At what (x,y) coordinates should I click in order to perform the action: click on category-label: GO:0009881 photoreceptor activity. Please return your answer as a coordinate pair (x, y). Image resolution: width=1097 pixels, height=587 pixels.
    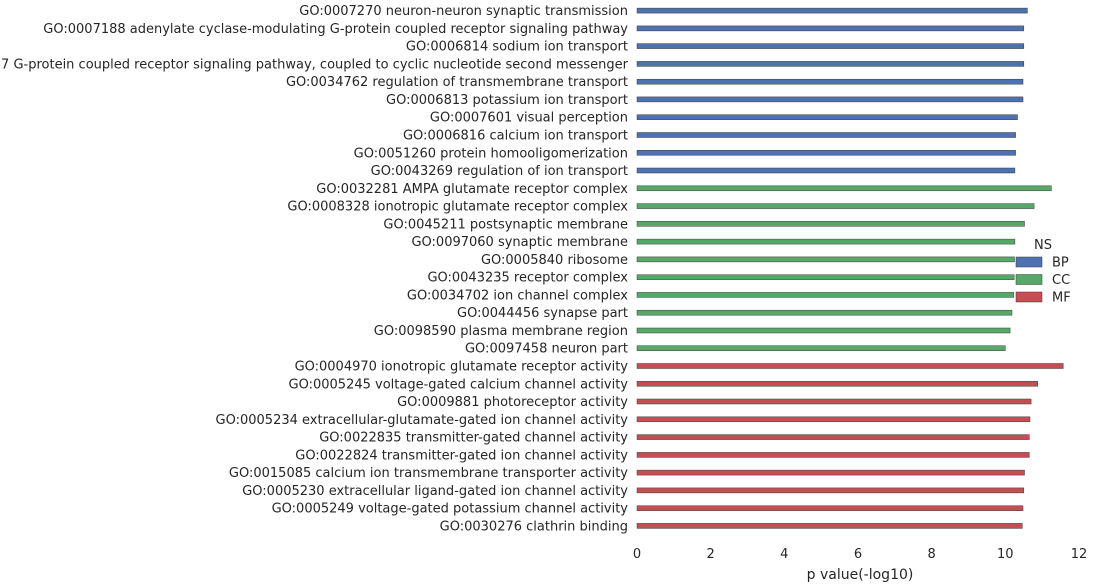
    Looking at the image, I should click on (512, 402).